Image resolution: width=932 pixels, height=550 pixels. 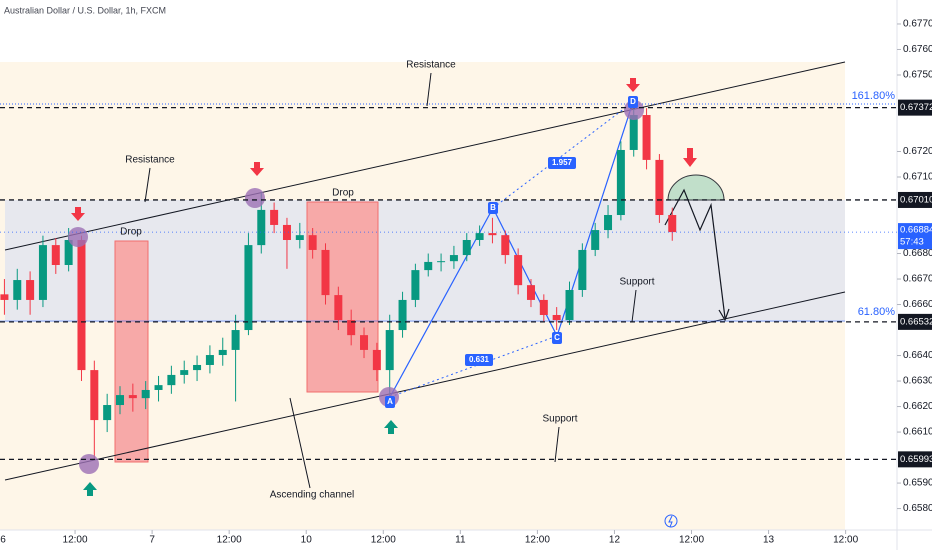 What do you see at coordinates (874, 96) in the screenshot?
I see `annotation: 161.80%` at bounding box center [874, 96].